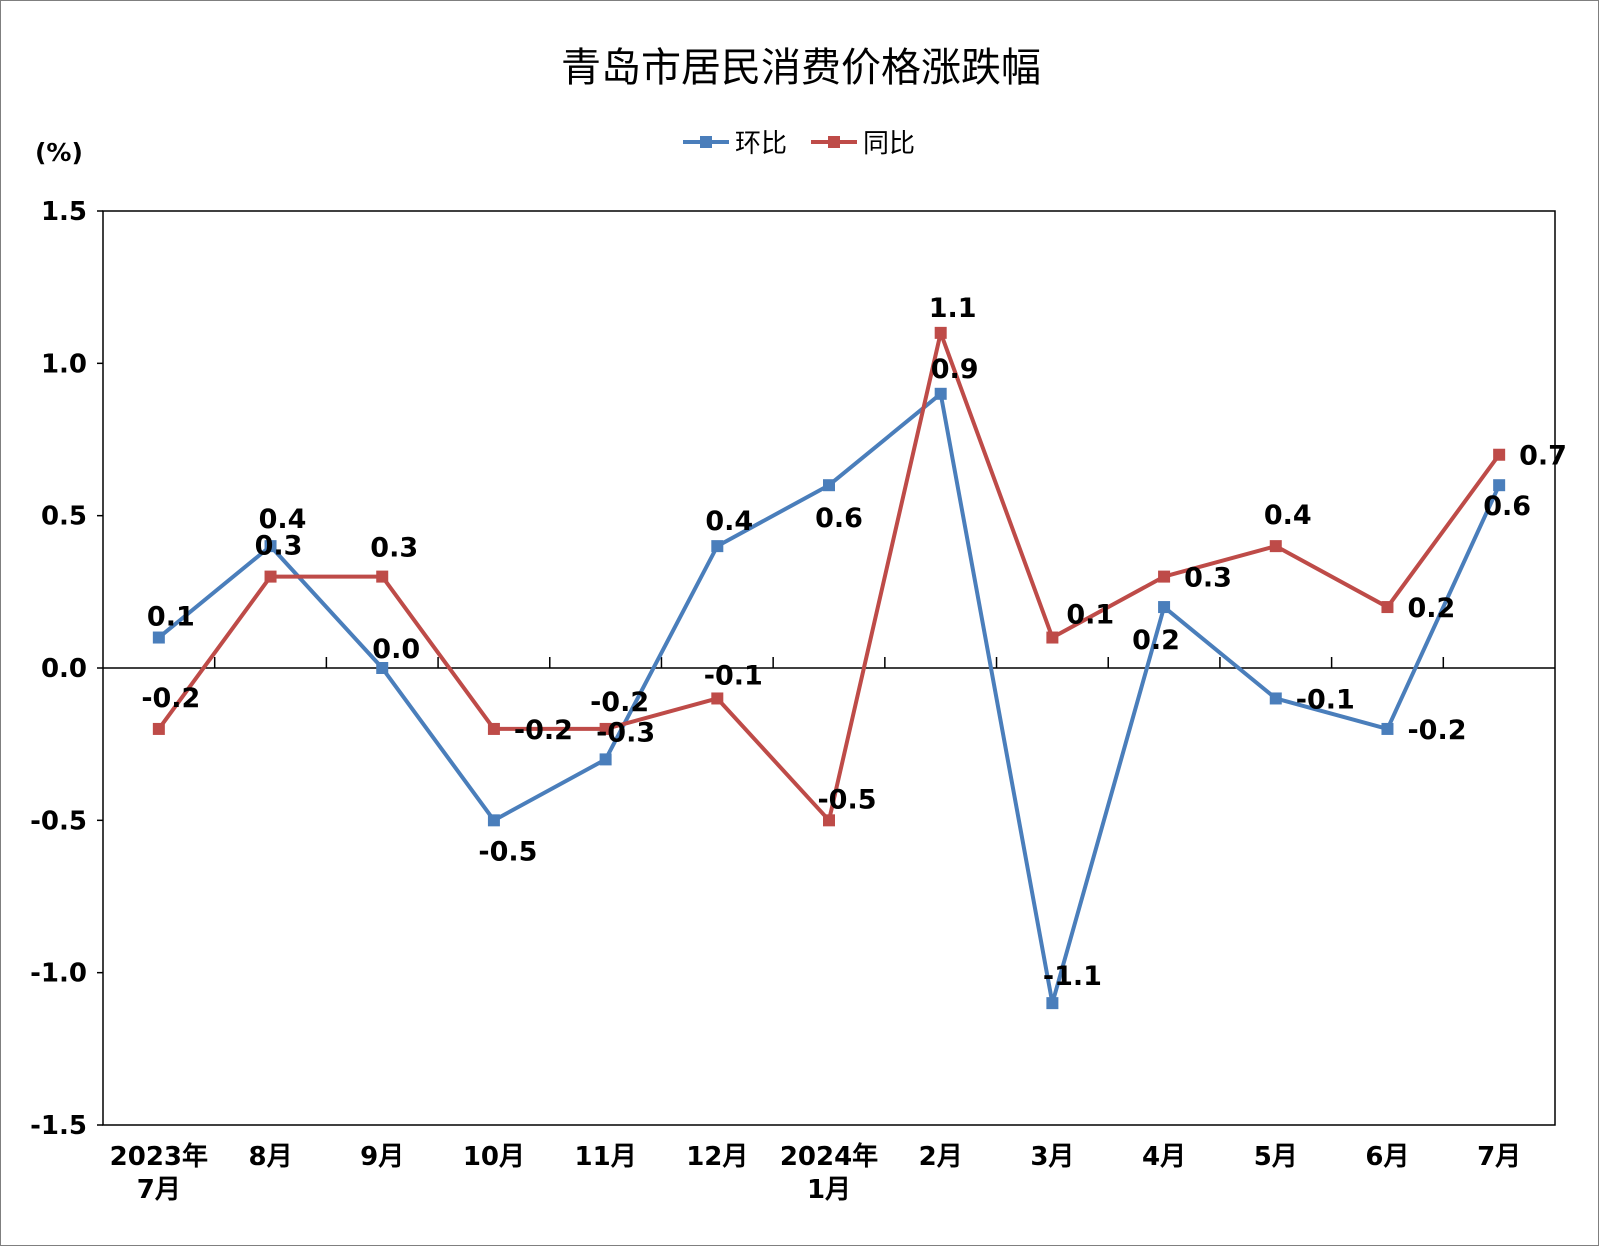 This screenshot has height=1247, width=1599. I want to click on x-tick-label: 2023年, so click(159, 1156).